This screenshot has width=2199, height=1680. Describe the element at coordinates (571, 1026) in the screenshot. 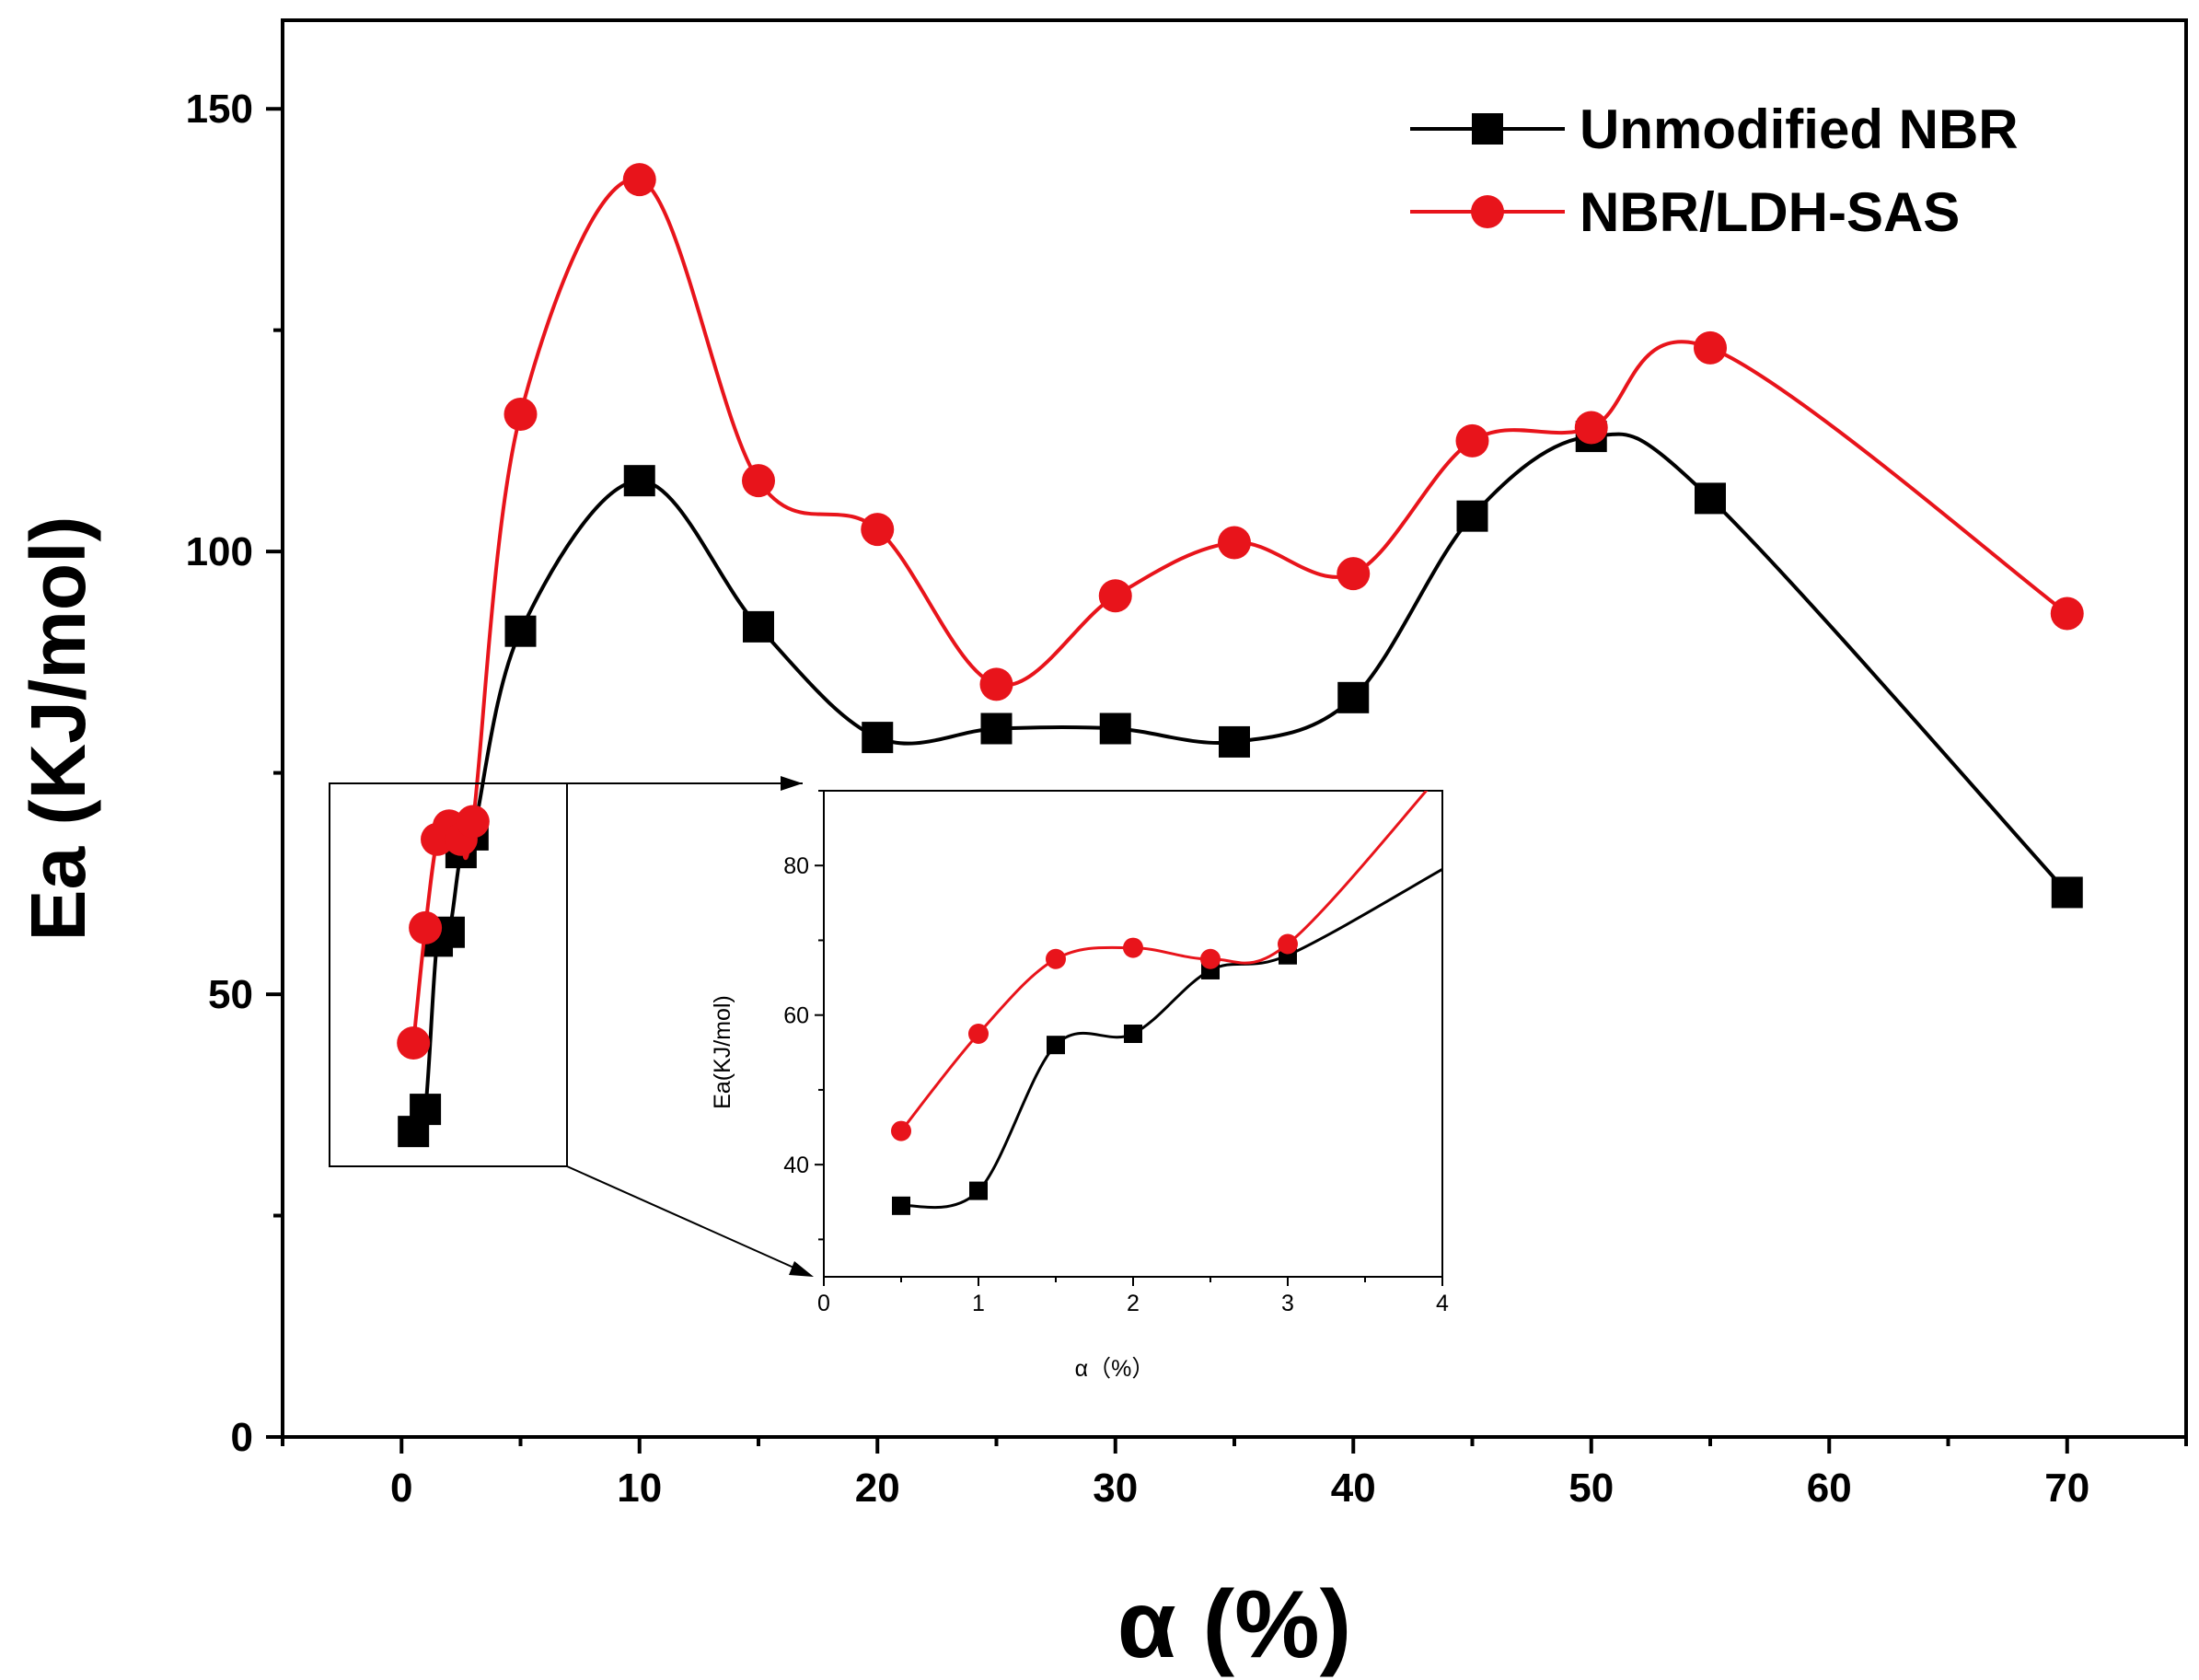

I see `zoom-region` at that location.